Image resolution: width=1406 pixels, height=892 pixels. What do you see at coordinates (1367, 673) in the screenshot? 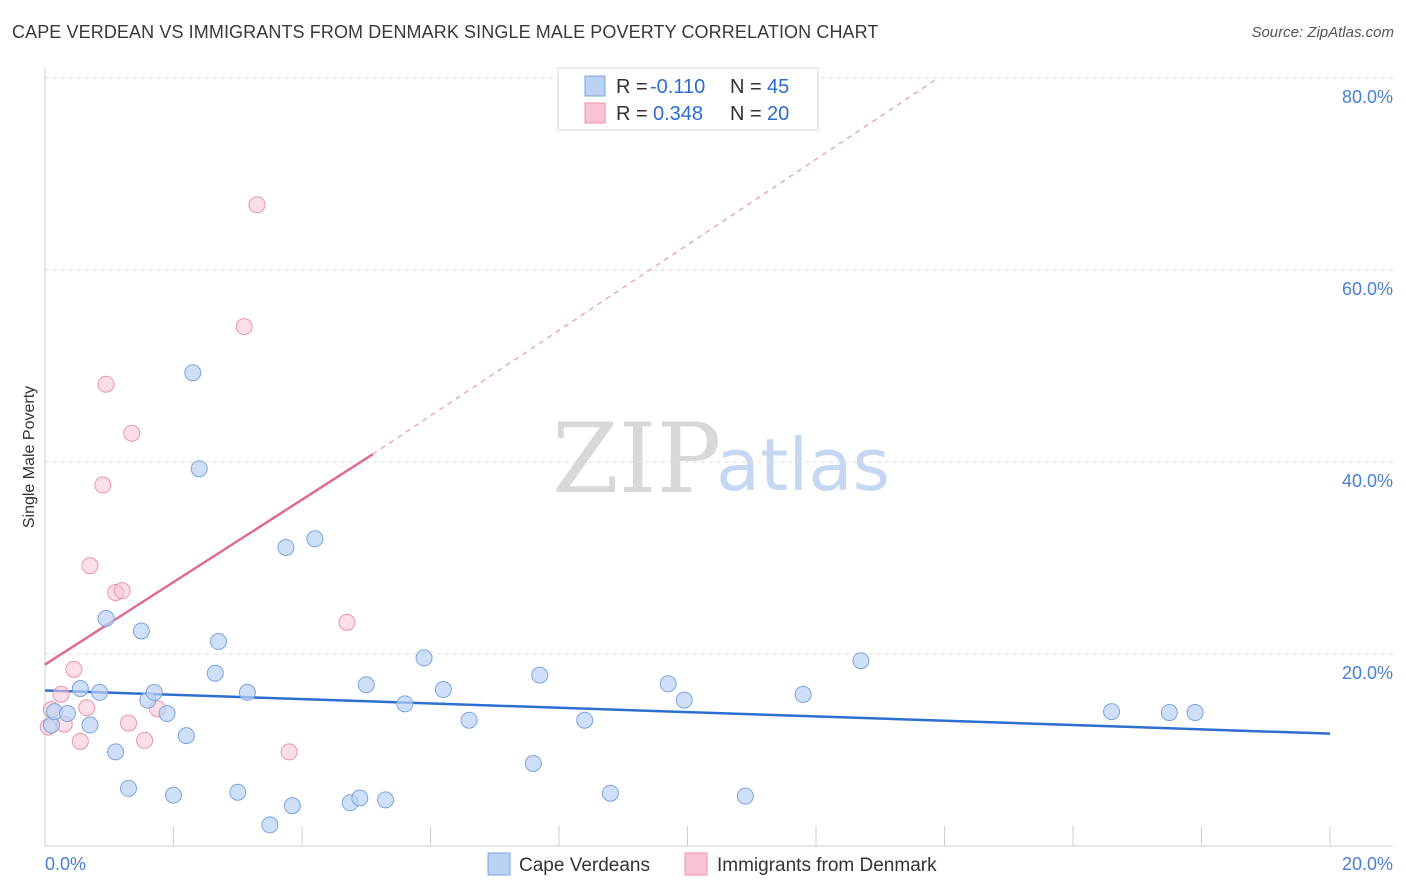
I see `y-tick-label-20: 20.0%` at bounding box center [1367, 673].